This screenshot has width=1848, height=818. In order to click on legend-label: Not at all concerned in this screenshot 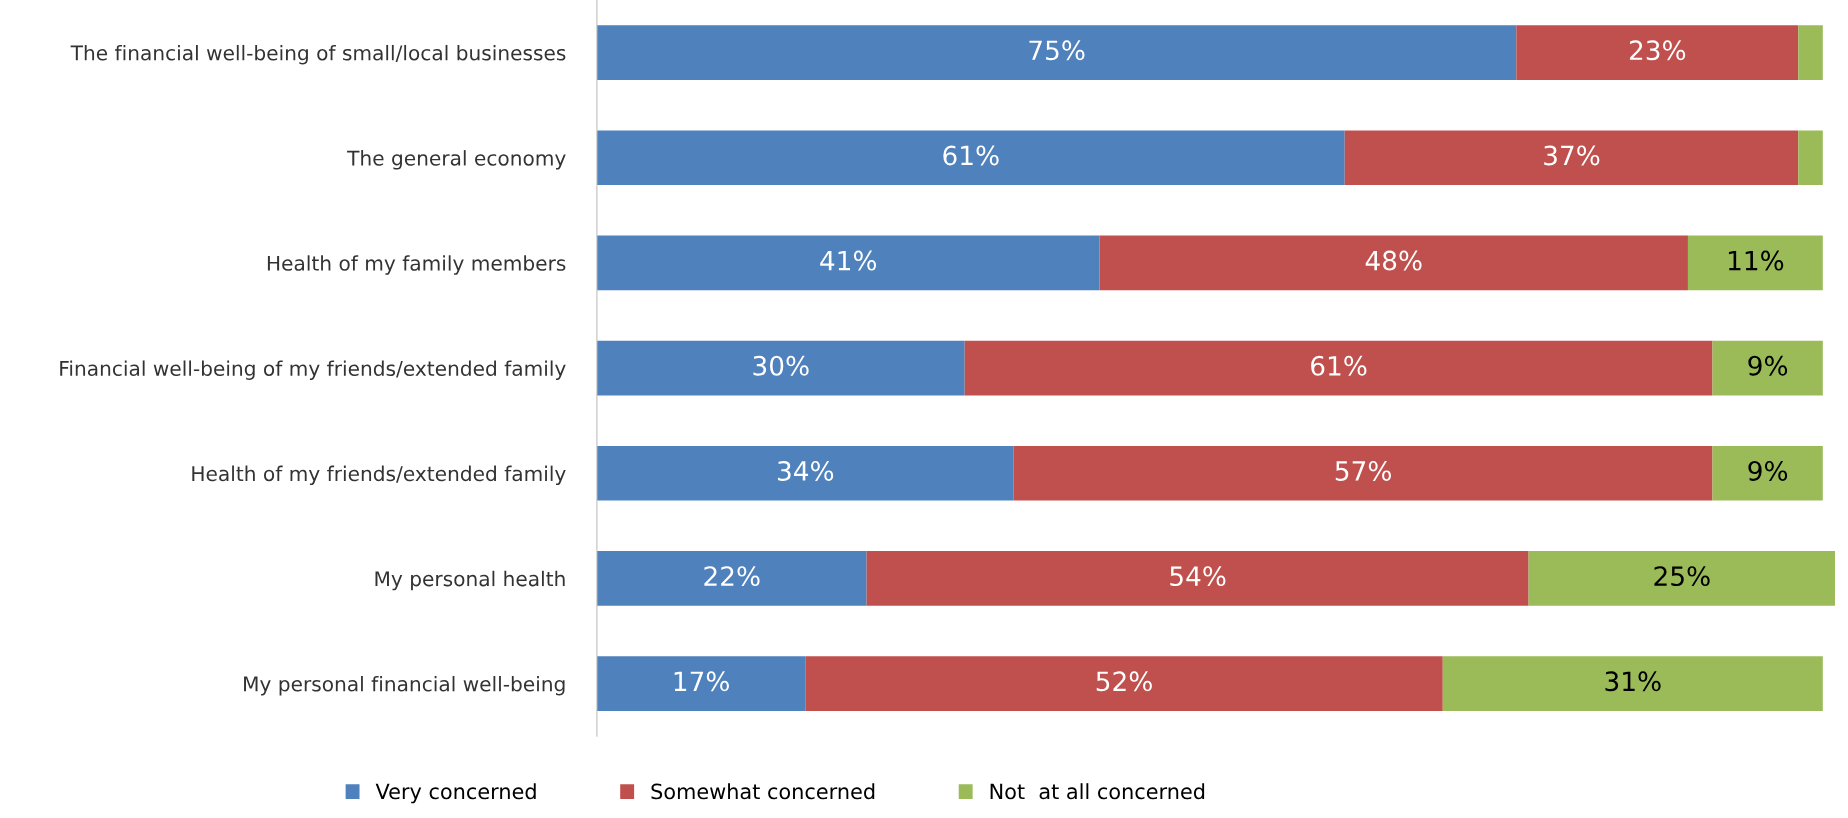, I will do `click(1097, 791)`.